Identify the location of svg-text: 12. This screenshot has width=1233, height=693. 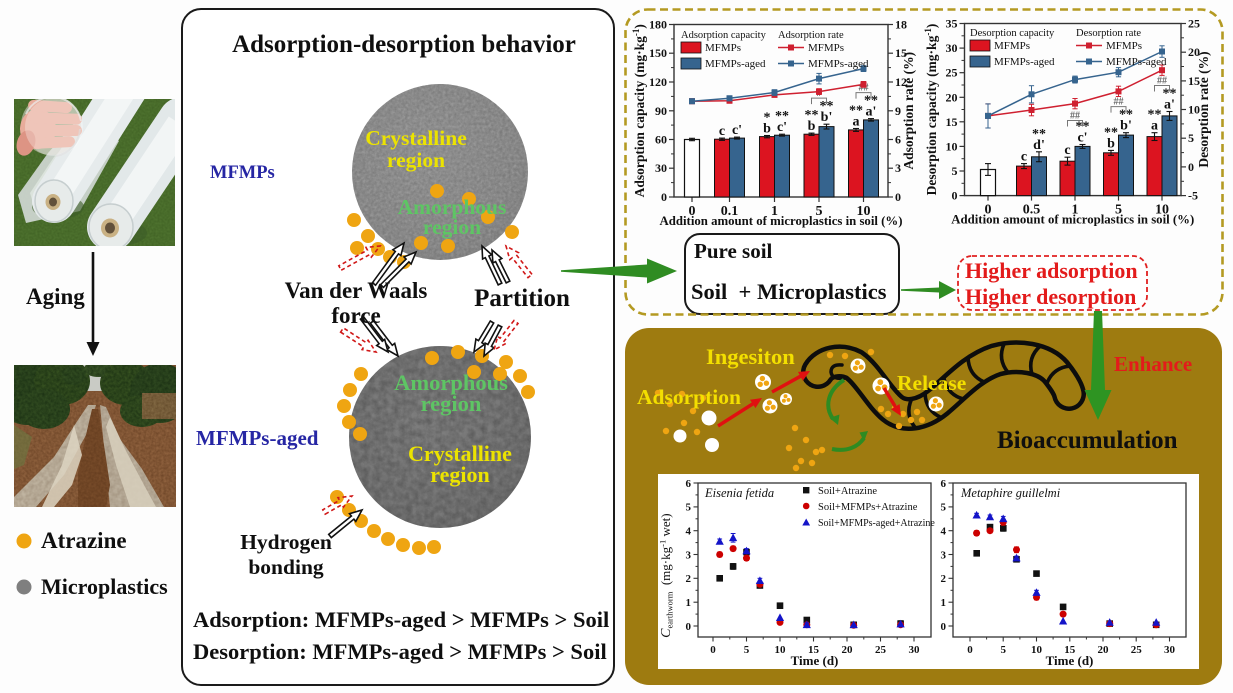
(901, 82).